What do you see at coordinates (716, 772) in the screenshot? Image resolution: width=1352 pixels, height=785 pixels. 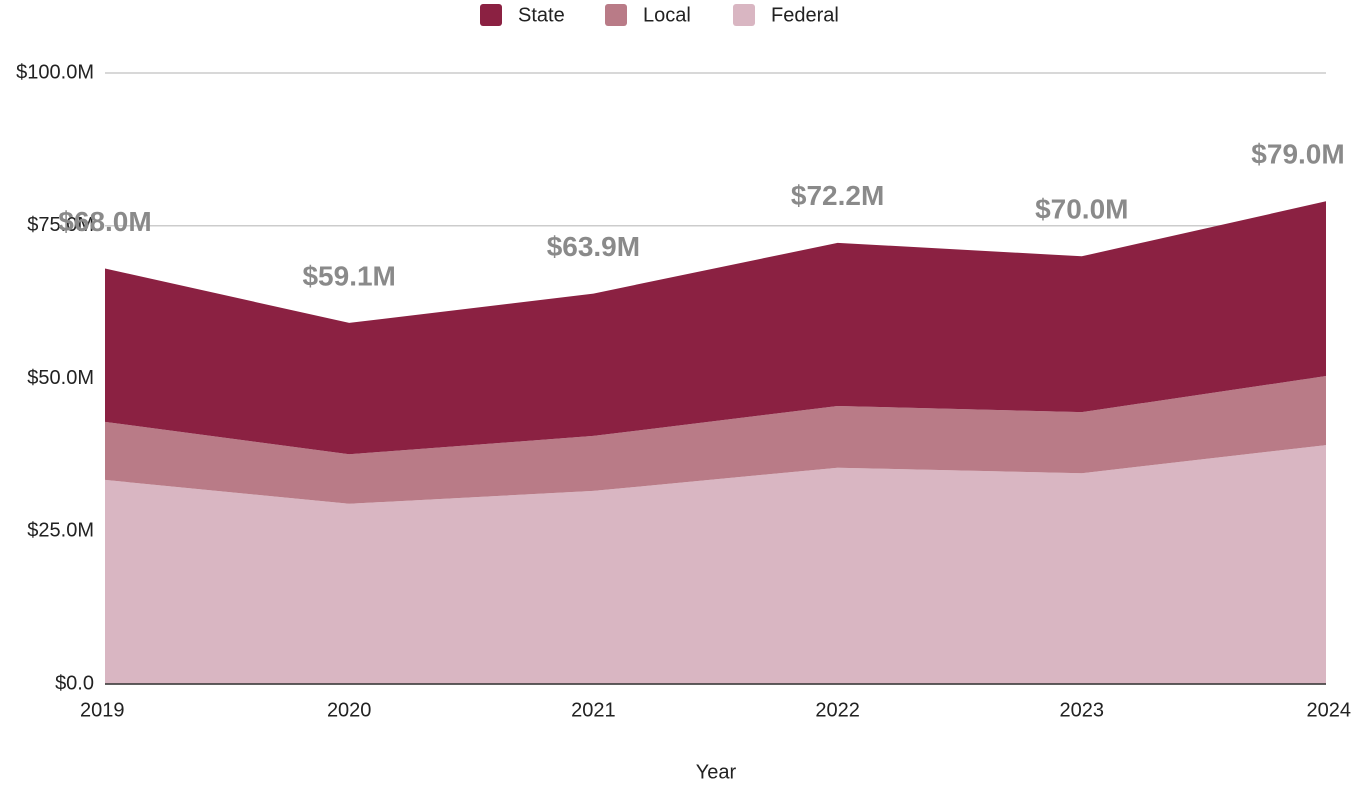 I see `x-axis-label: Year` at bounding box center [716, 772].